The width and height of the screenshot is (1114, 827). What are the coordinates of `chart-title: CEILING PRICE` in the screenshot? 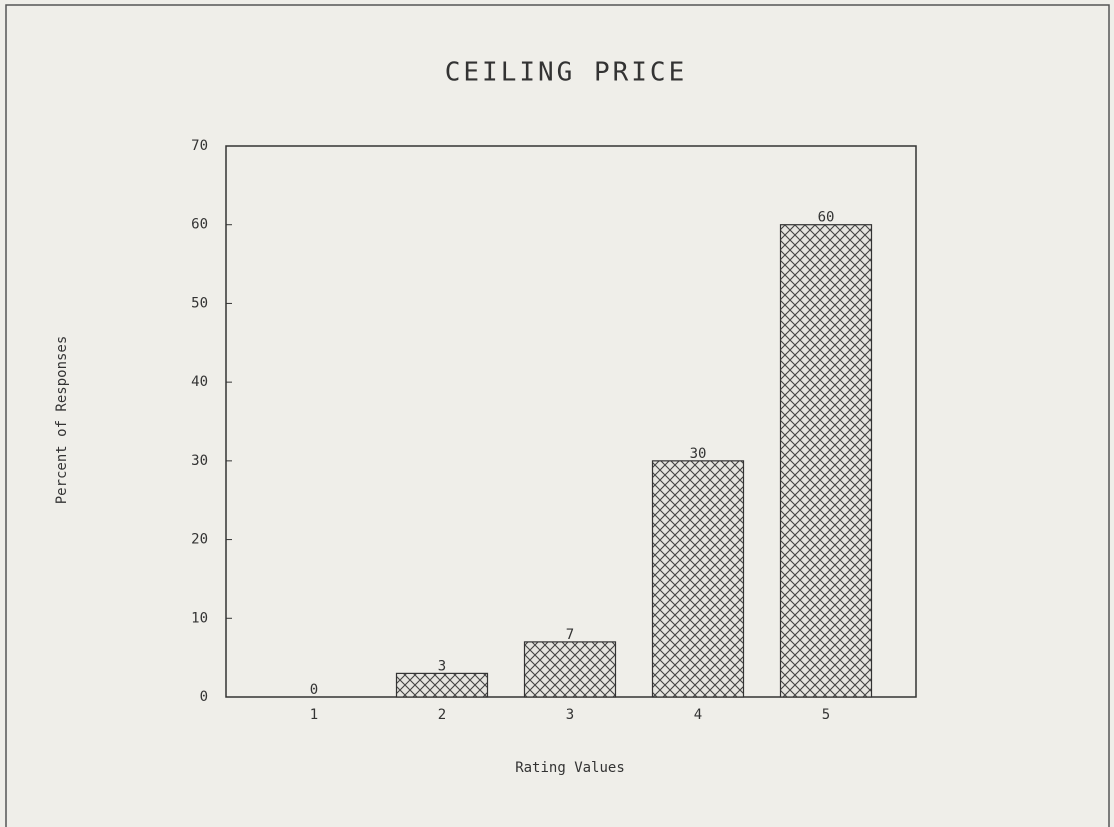 It's located at (566, 73).